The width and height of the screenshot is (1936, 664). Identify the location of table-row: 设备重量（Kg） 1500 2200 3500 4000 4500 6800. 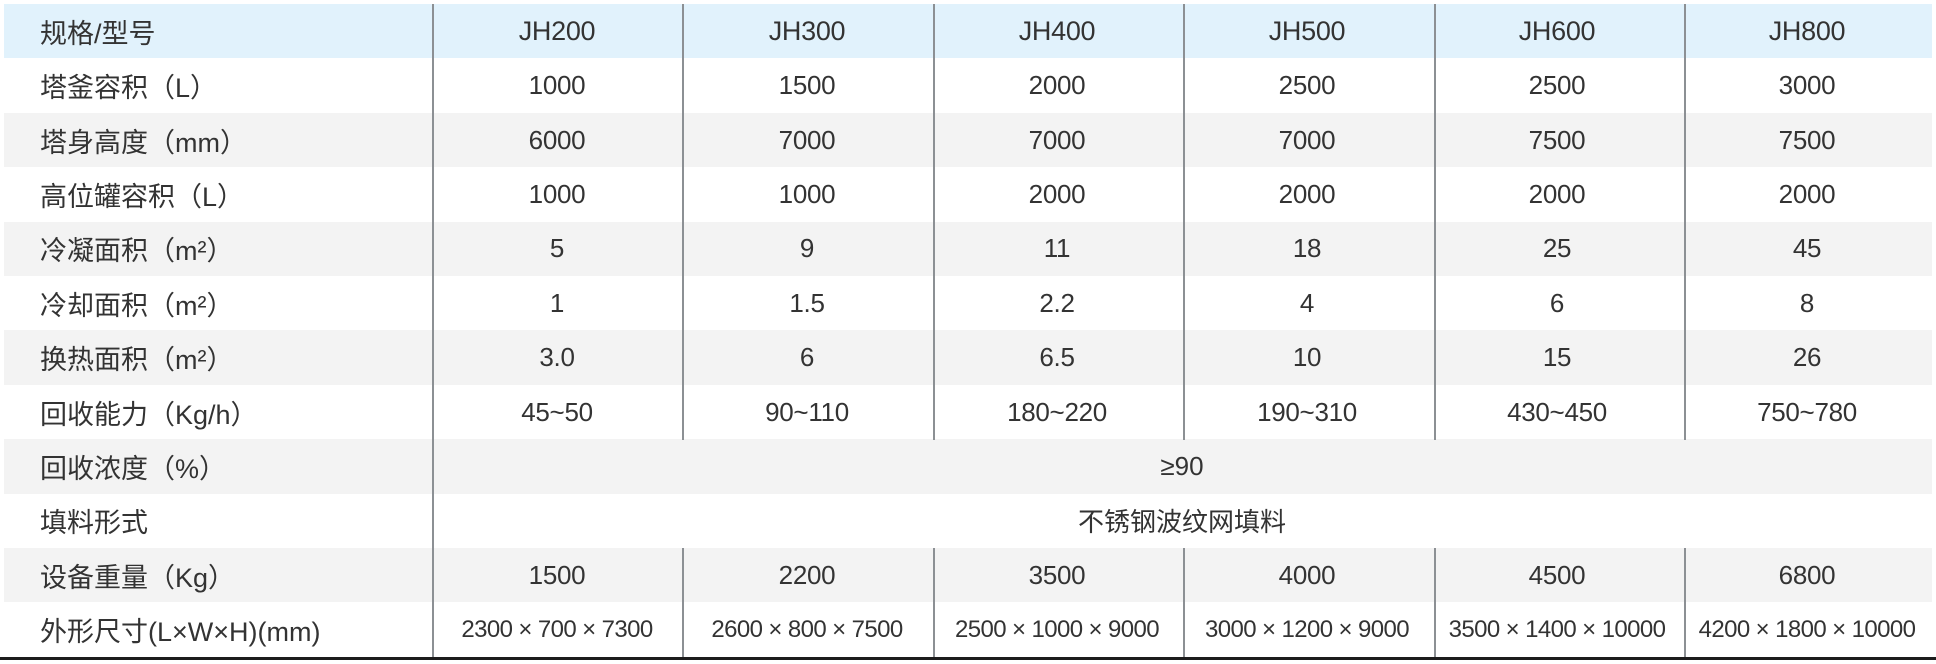
(968, 575).